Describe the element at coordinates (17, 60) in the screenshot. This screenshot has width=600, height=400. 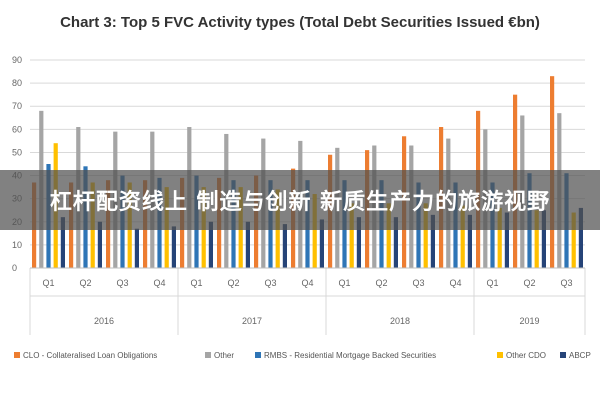
I see `y-tick-label: 90` at that location.